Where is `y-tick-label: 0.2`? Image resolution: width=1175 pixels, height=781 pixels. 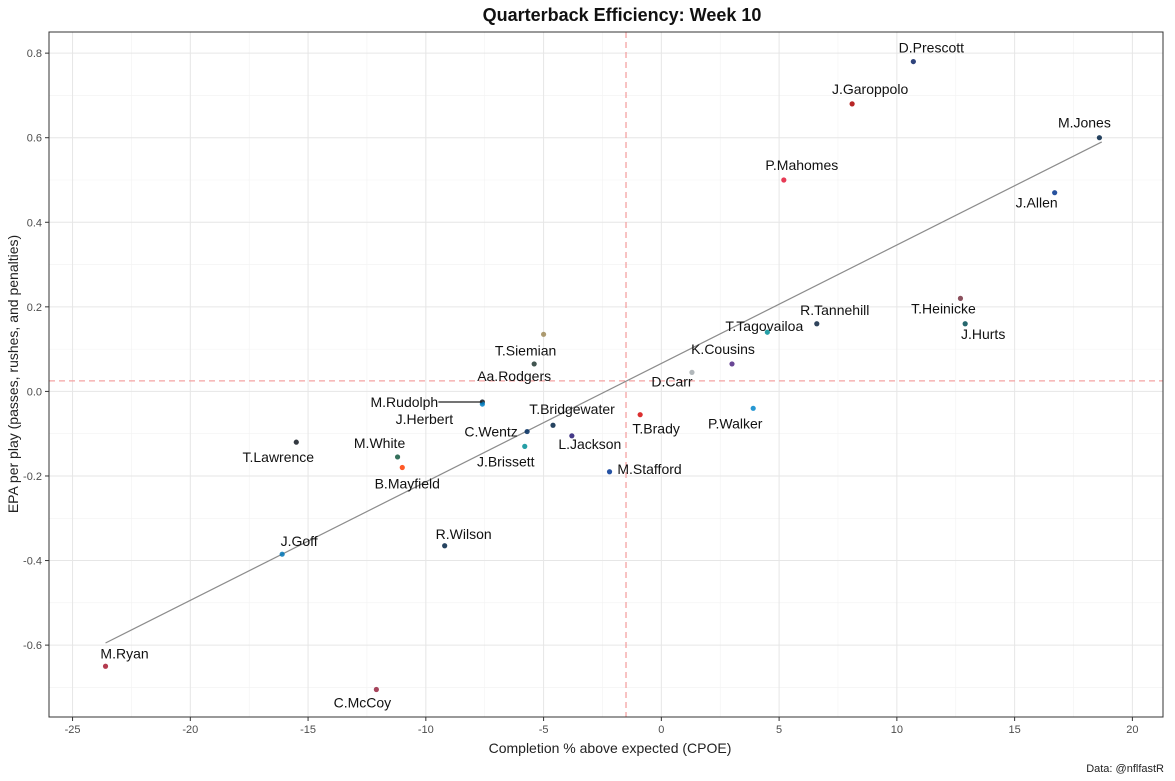 y-tick-label: 0.2 is located at coordinates (34, 308).